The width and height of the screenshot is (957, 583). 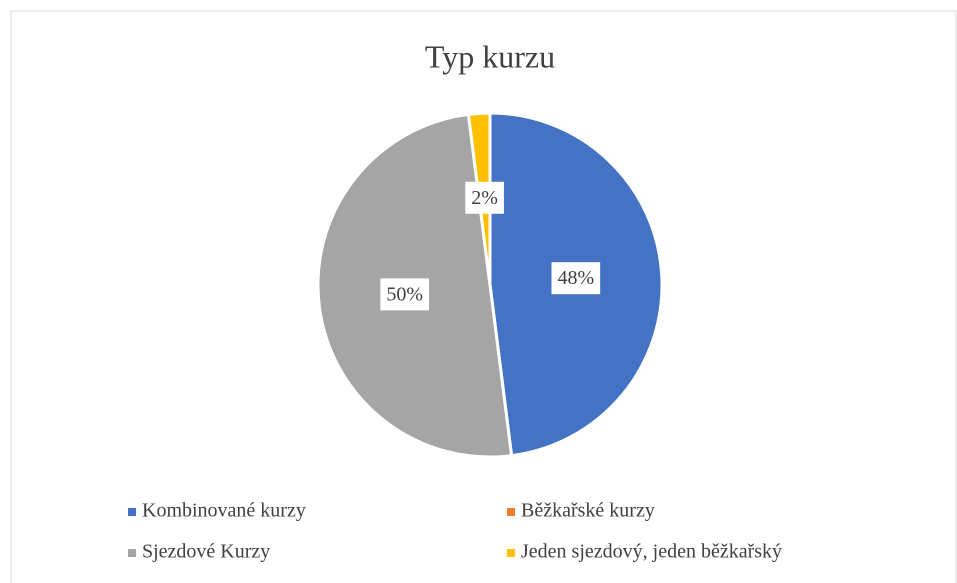 What do you see at coordinates (490, 56) in the screenshot?
I see `chart-title: Typ kurzu` at bounding box center [490, 56].